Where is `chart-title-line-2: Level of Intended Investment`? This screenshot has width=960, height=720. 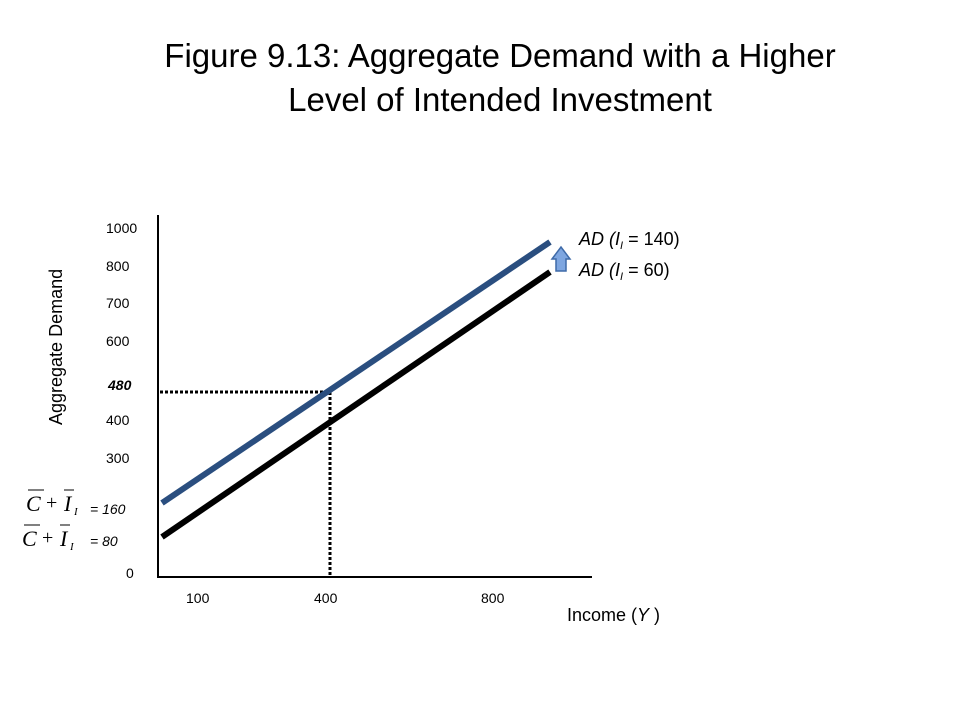
chart-title-line-2: Level of Intended Investment is located at coordinates (500, 99).